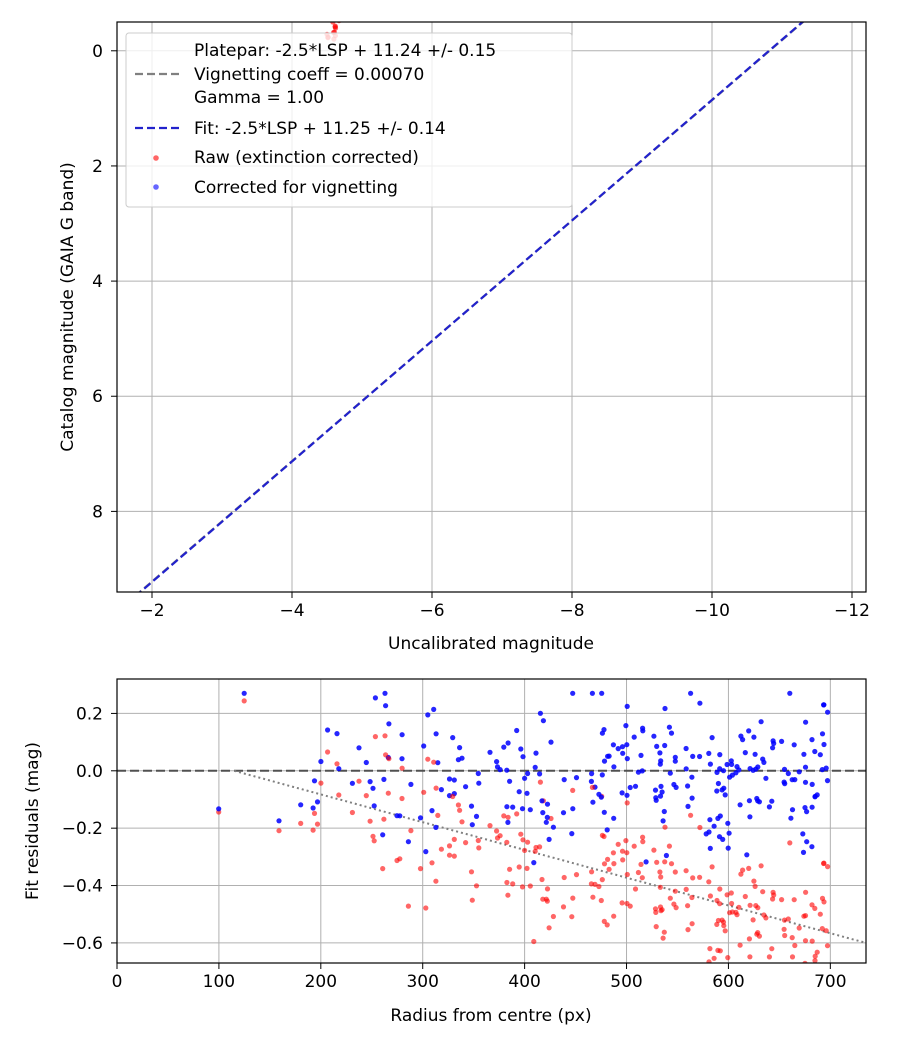 The image size is (900, 1050). Describe the element at coordinates (219, 982) in the screenshot. I see `bottom-x-tick-label: 100` at that location.